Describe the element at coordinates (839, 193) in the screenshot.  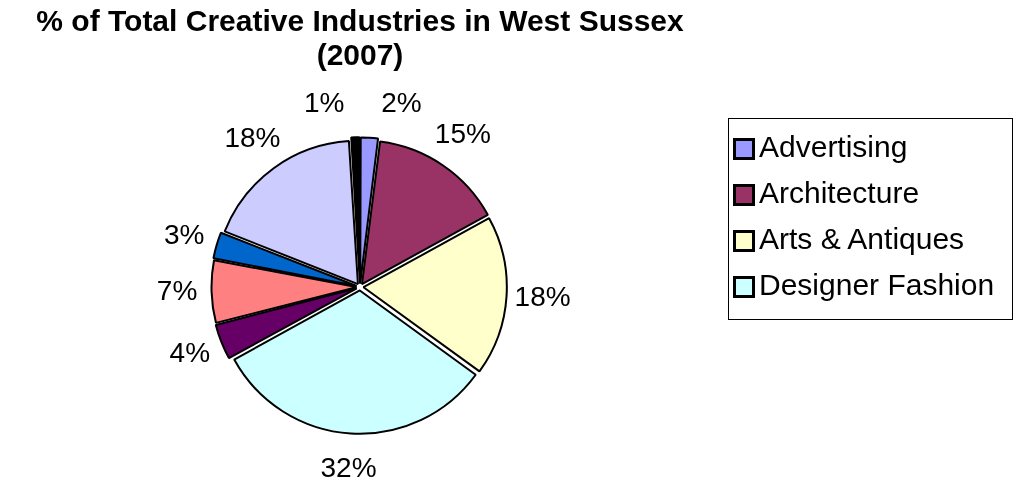
I see `legend-label: Architecture` at that location.